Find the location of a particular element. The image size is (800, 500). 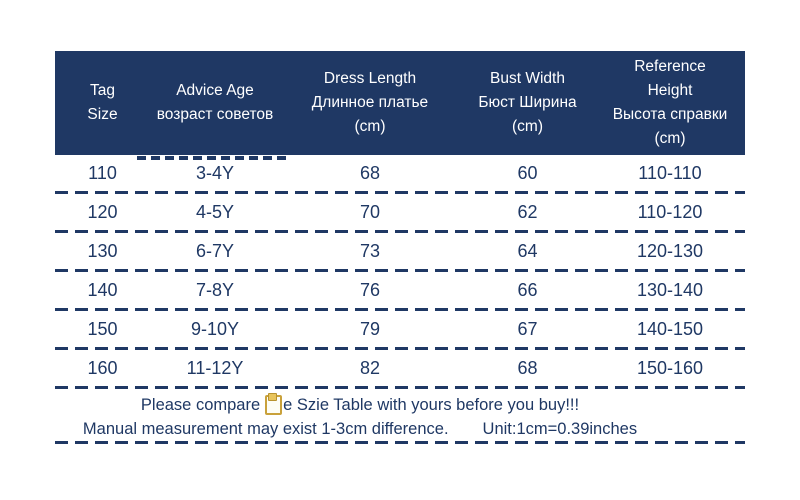

footer-text: Please compare is located at coordinates (200, 404).